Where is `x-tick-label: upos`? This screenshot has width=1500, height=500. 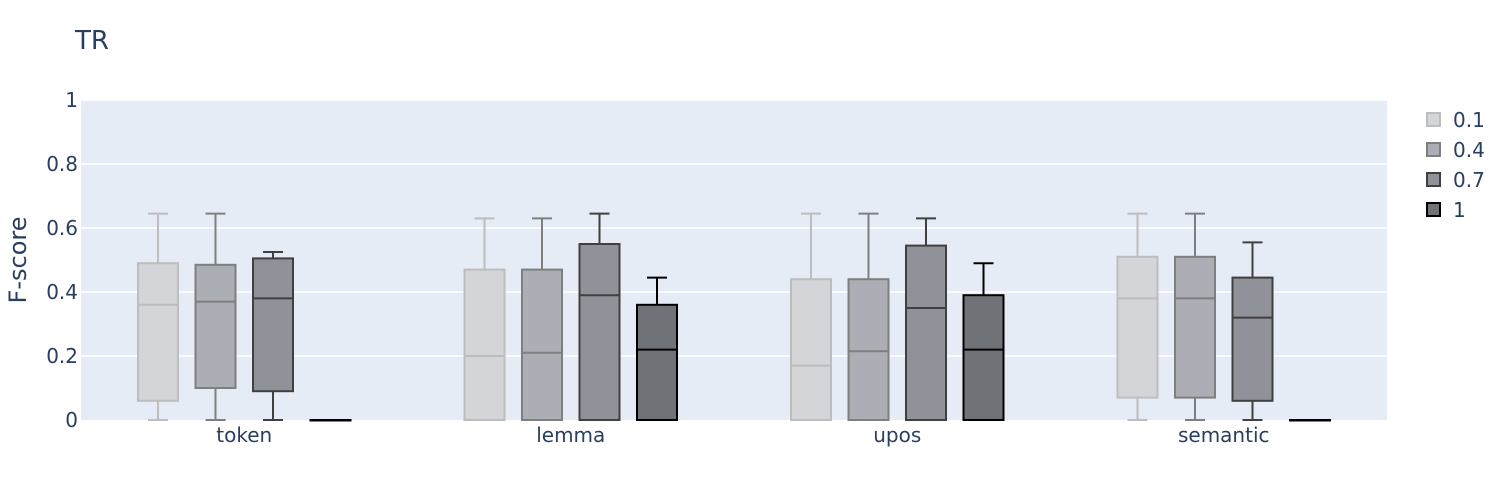 x-tick-label: upos is located at coordinates (897, 435).